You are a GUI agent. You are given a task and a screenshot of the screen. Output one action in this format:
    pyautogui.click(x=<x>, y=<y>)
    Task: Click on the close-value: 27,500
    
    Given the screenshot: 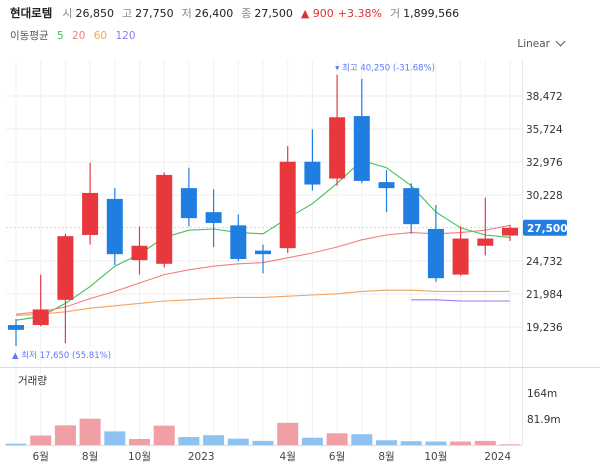 What is the action you would take?
    pyautogui.click(x=273, y=13)
    